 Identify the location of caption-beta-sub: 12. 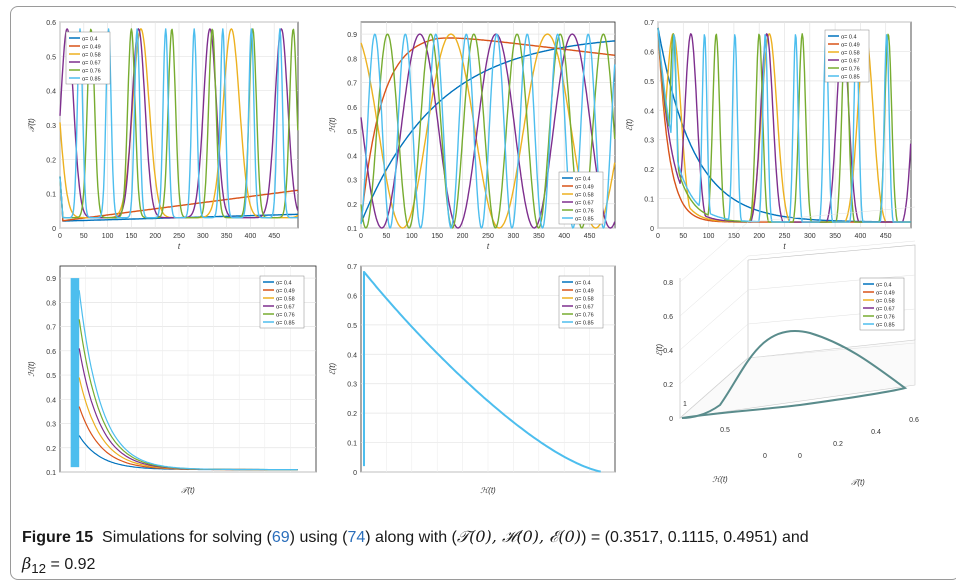
(39, 569).